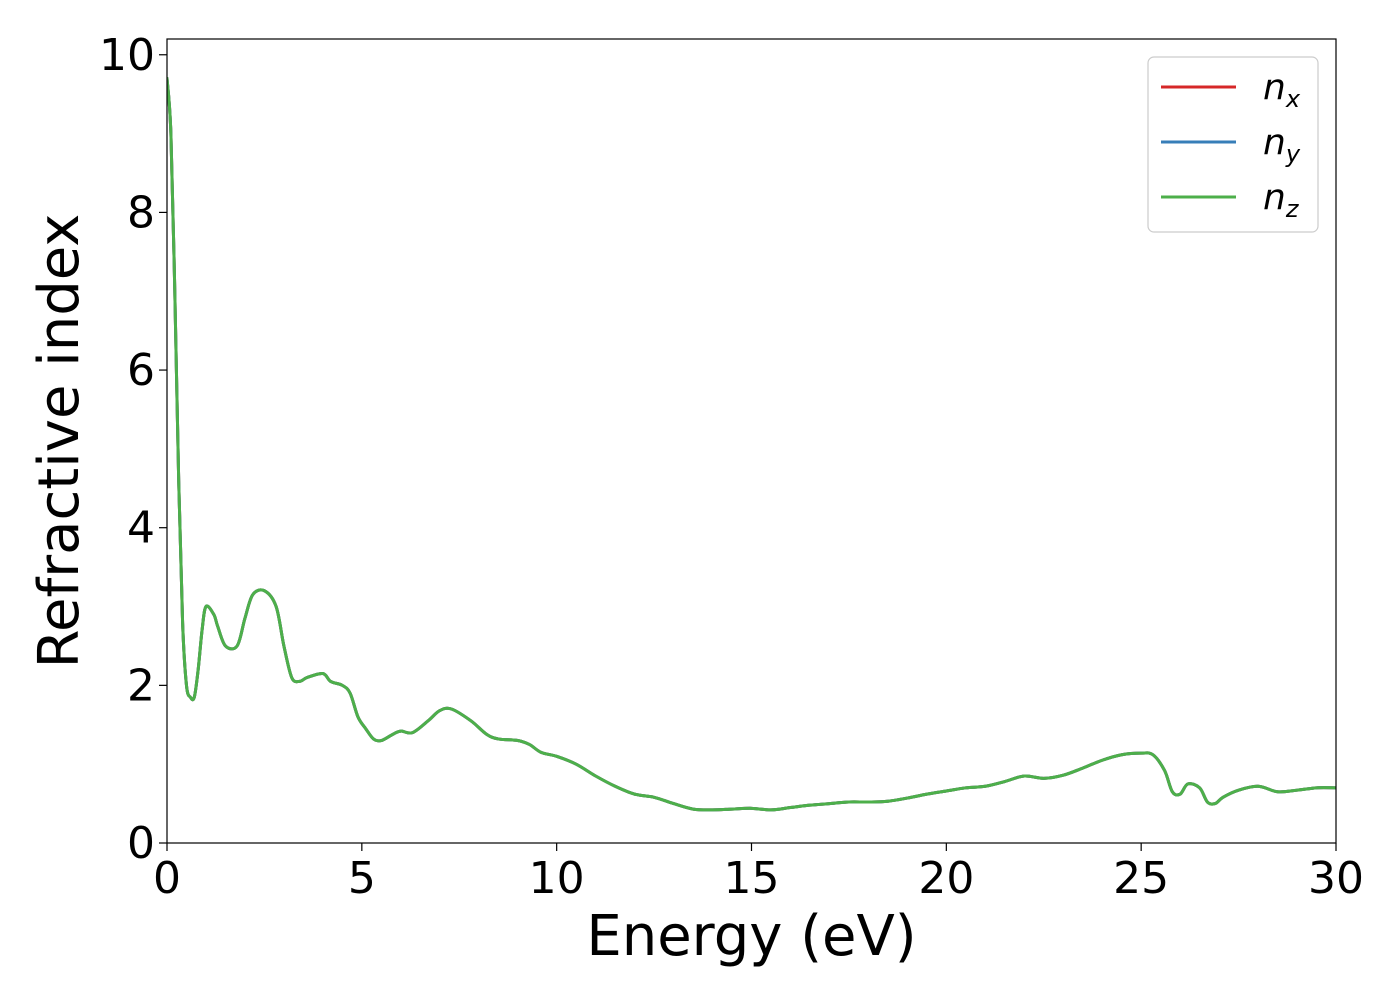 The width and height of the screenshot is (1400, 1000). What do you see at coordinates (946, 878) in the screenshot?
I see `x-tick-label: 20` at bounding box center [946, 878].